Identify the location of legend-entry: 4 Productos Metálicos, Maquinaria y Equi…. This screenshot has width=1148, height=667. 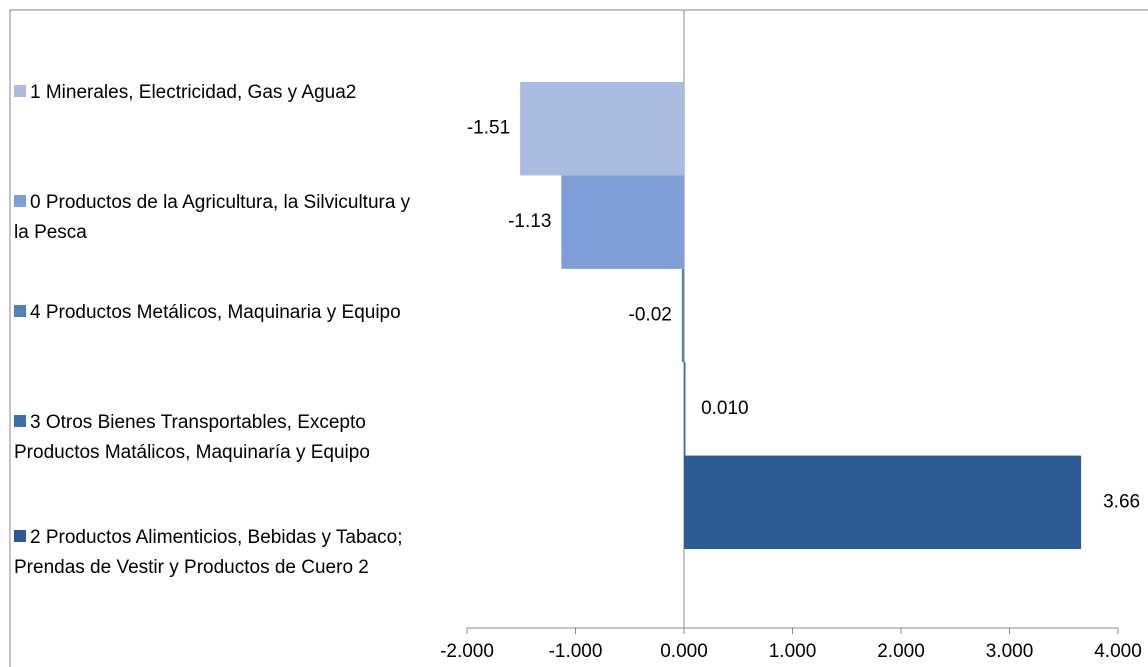
(214, 313).